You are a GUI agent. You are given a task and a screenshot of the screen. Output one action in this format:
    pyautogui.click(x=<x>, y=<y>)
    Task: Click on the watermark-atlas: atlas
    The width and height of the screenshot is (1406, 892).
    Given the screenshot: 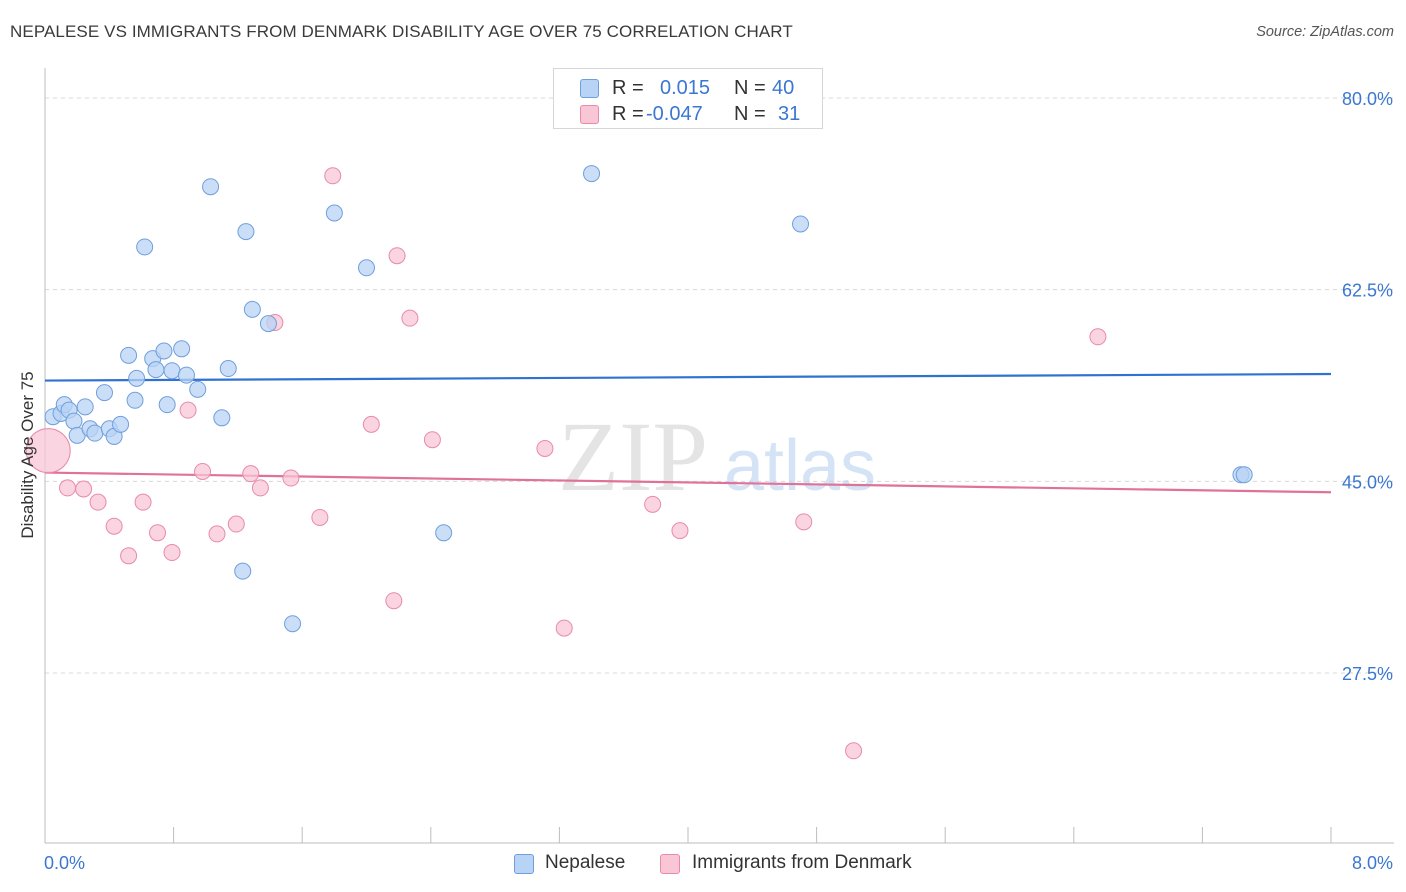 What is the action you would take?
    pyautogui.click(x=800, y=466)
    